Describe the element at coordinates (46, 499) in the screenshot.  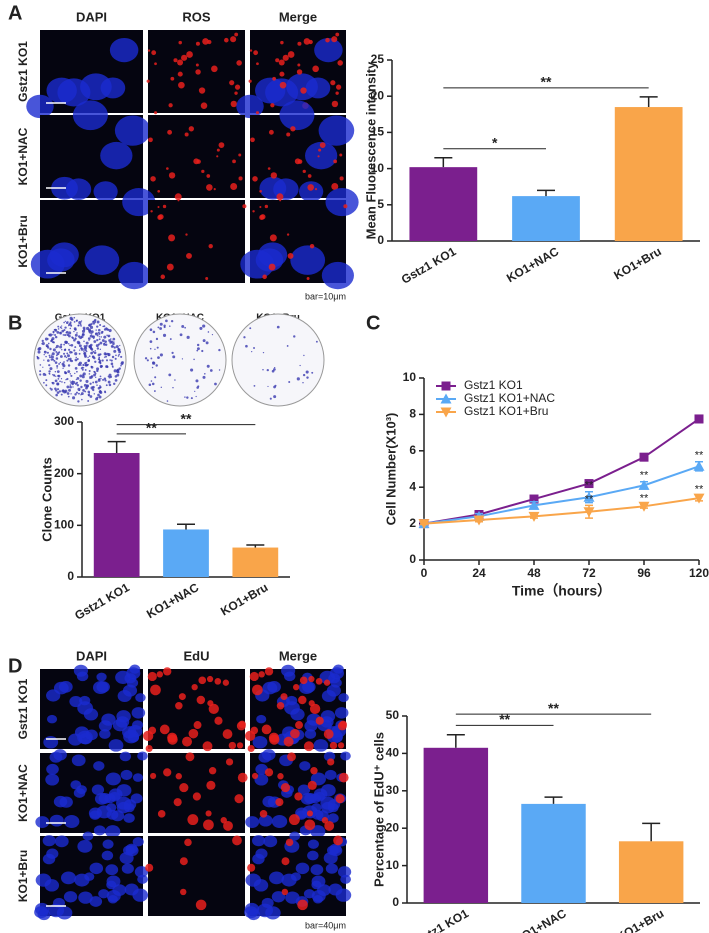
I see `y-axis-label: Clone Counts` at that location.